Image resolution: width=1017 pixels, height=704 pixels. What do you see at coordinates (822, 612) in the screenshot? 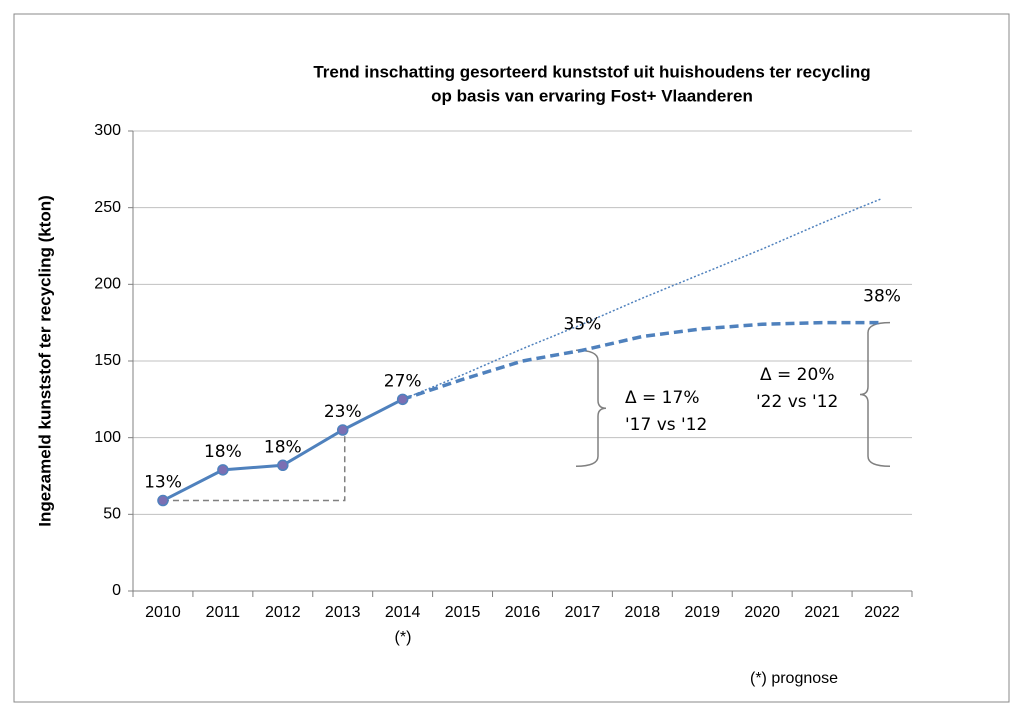
I see `x-tick-label: 2021` at bounding box center [822, 612].